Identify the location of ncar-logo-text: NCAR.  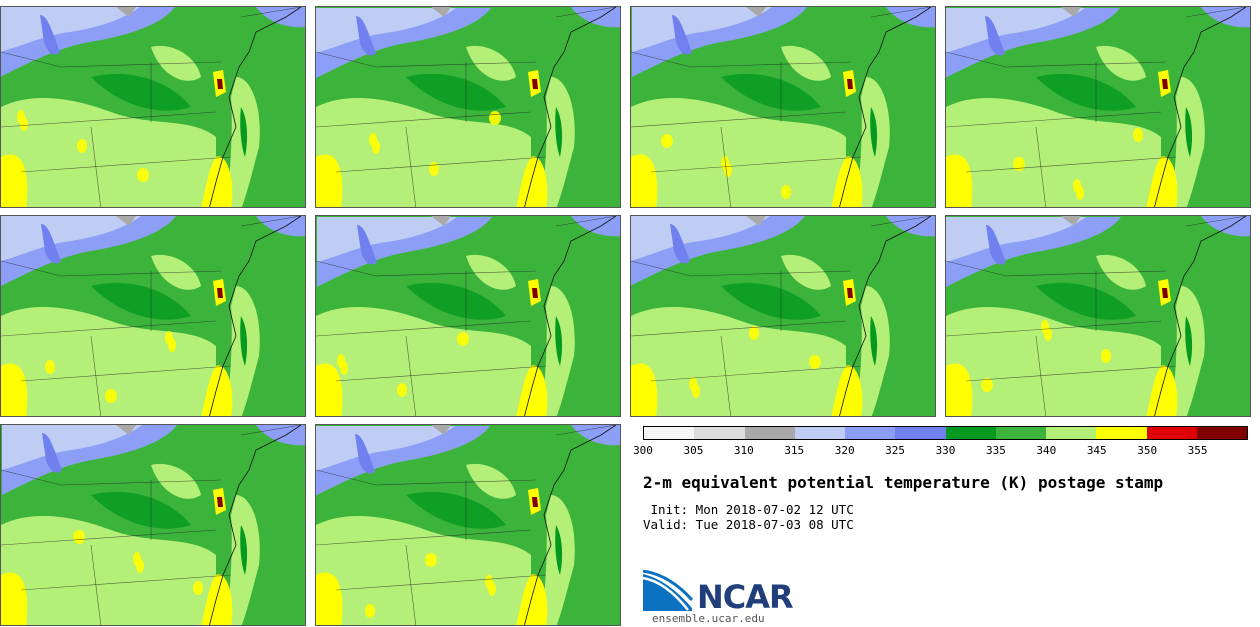
(745, 597).